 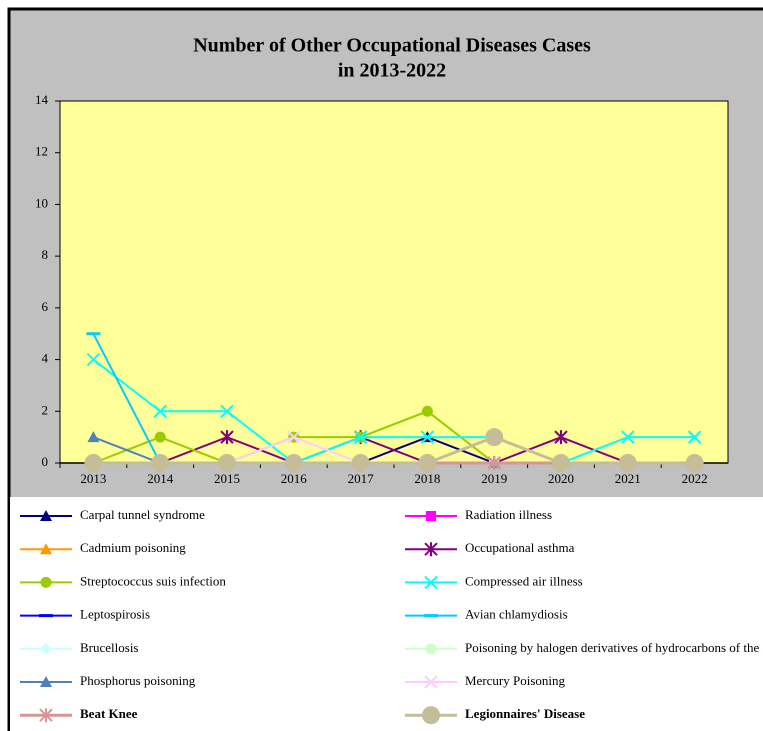 I want to click on x-tick-label: 2014, so click(x=160, y=478).